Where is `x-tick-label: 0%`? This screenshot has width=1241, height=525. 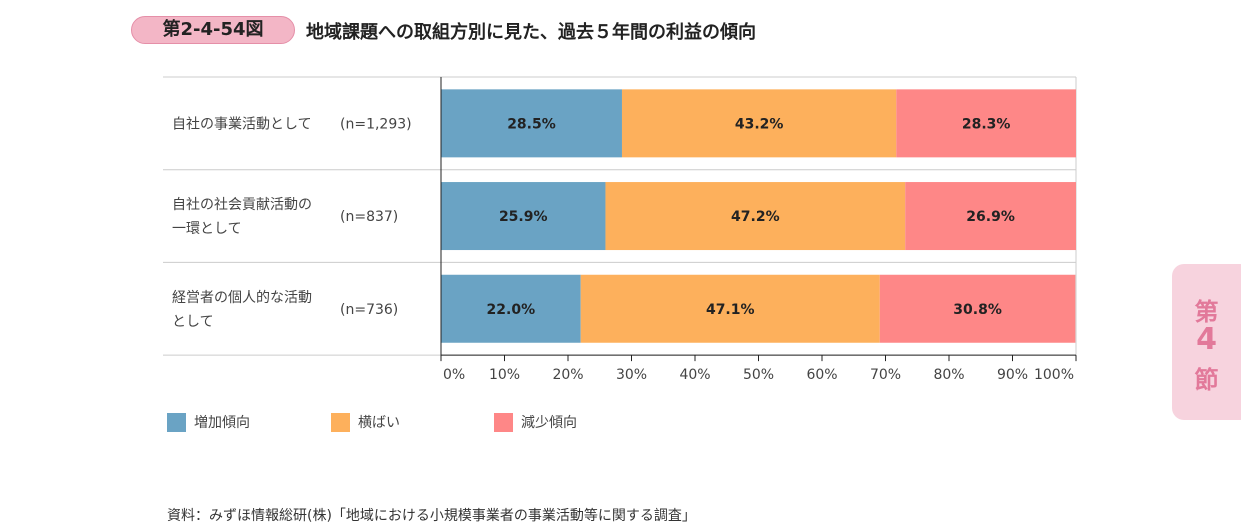 x-tick-label: 0% is located at coordinates (454, 375).